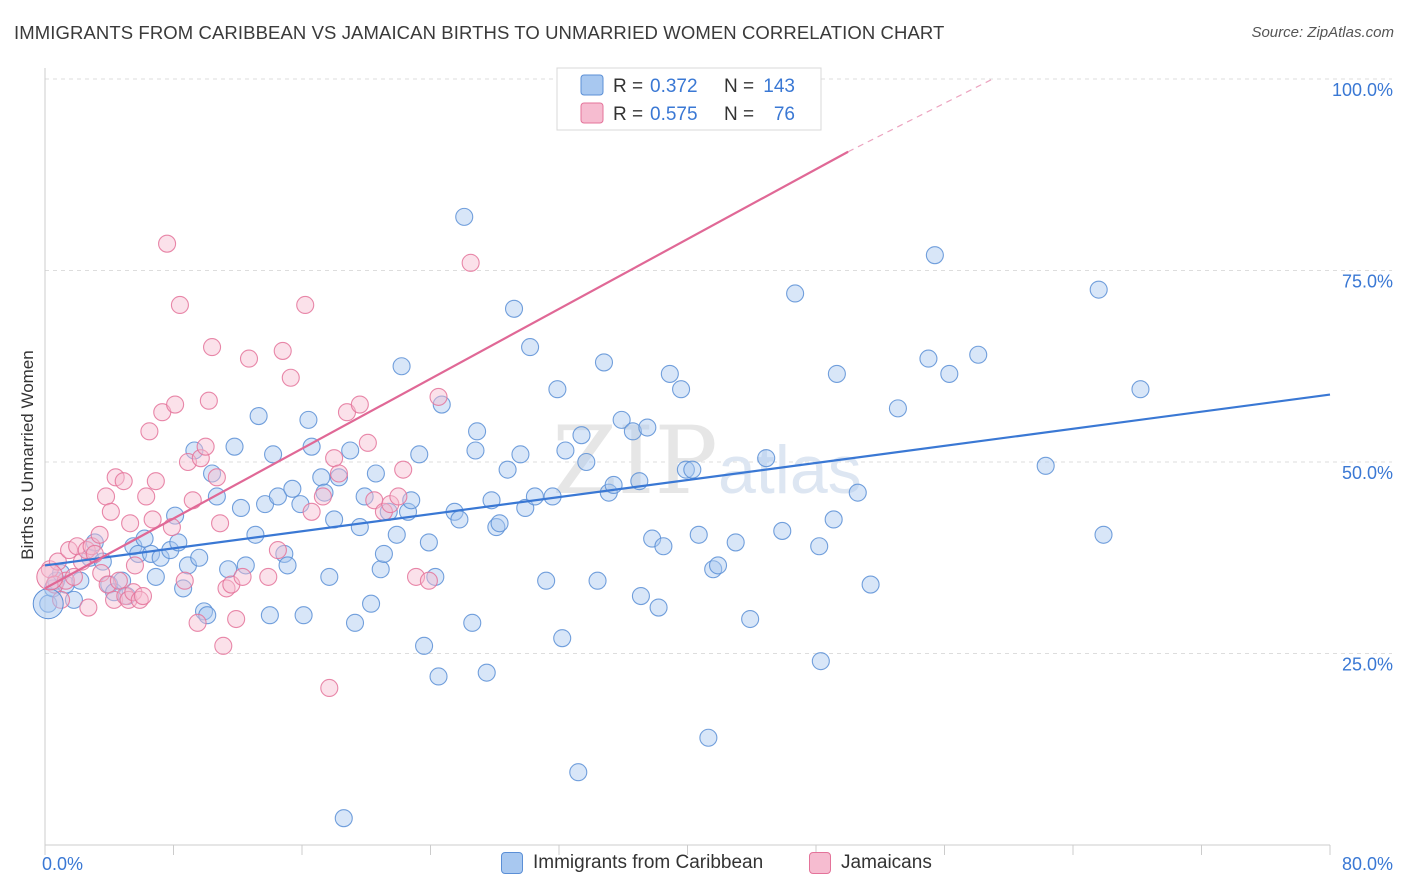 The width and height of the screenshot is (1406, 892). I want to click on y-tick-label: 50.0%, so click(1367, 473).